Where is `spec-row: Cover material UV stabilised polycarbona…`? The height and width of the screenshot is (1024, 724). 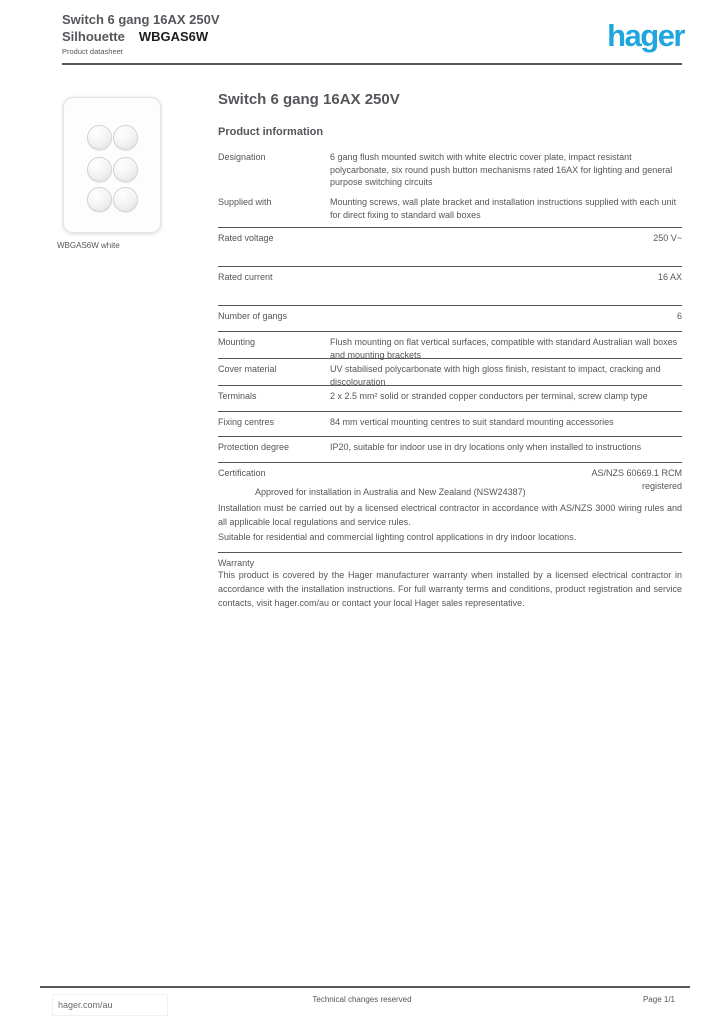 spec-row: Cover material UV stabilised polycarbona… is located at coordinates (450, 373).